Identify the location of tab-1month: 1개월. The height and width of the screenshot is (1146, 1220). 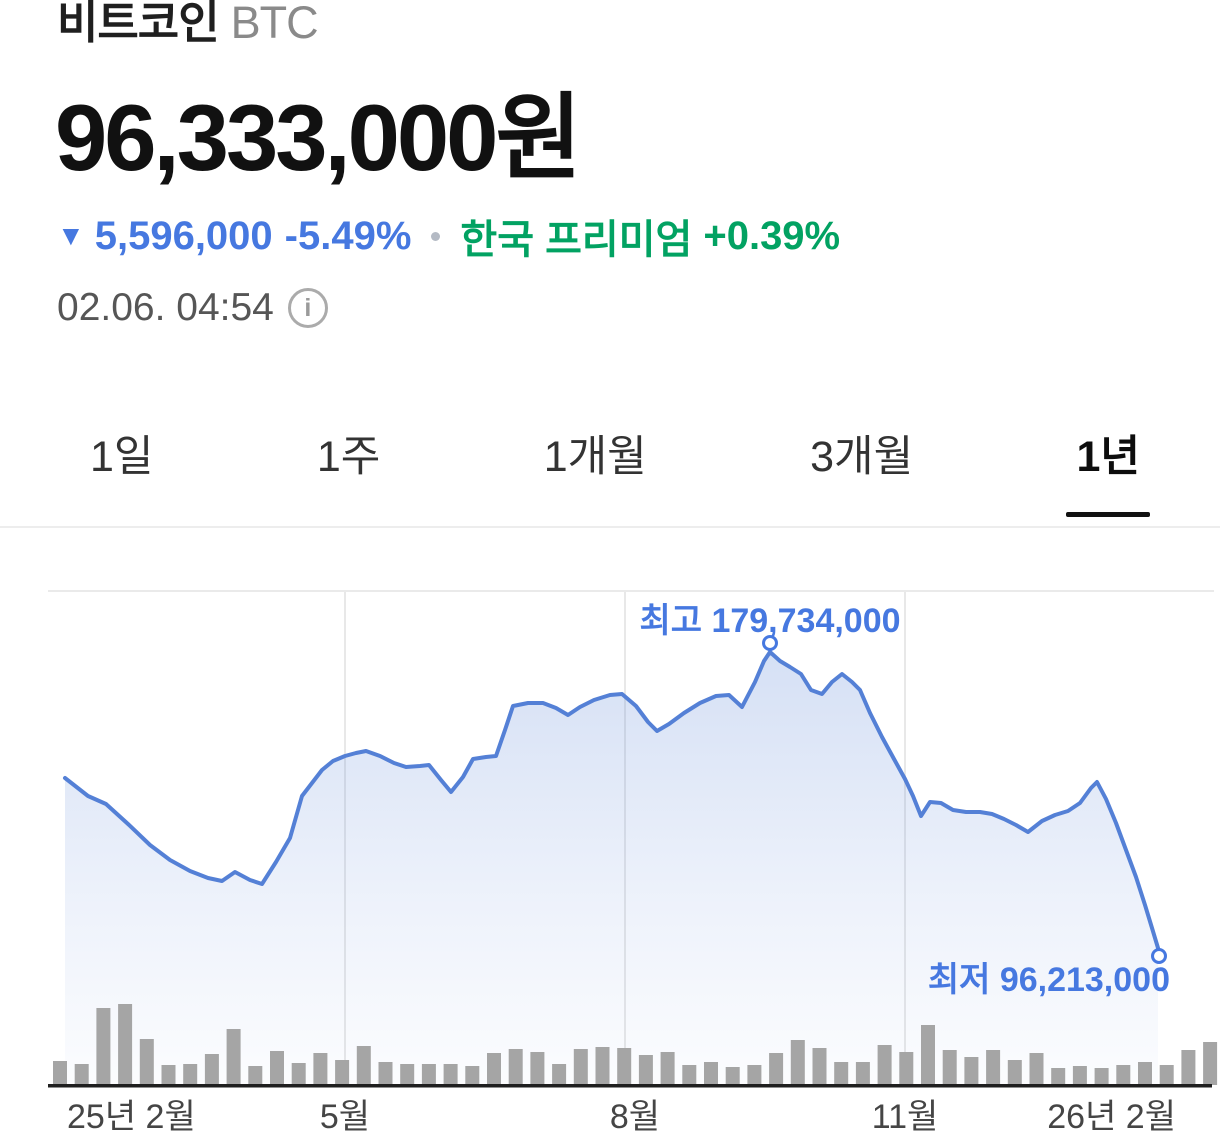
(595, 457).